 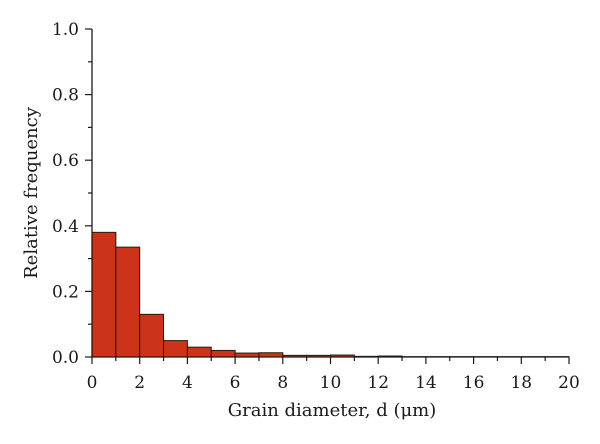 What do you see at coordinates (332, 410) in the screenshot?
I see `x-axis-title: Grain diameter, d (μm)` at bounding box center [332, 410].